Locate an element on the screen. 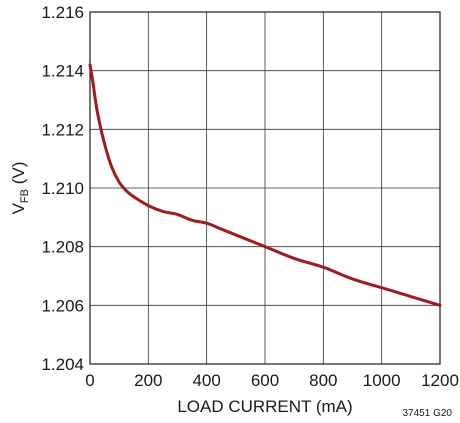 Image resolution: width=460 pixels, height=423 pixels. x-tick-label: 0 is located at coordinates (89, 380).